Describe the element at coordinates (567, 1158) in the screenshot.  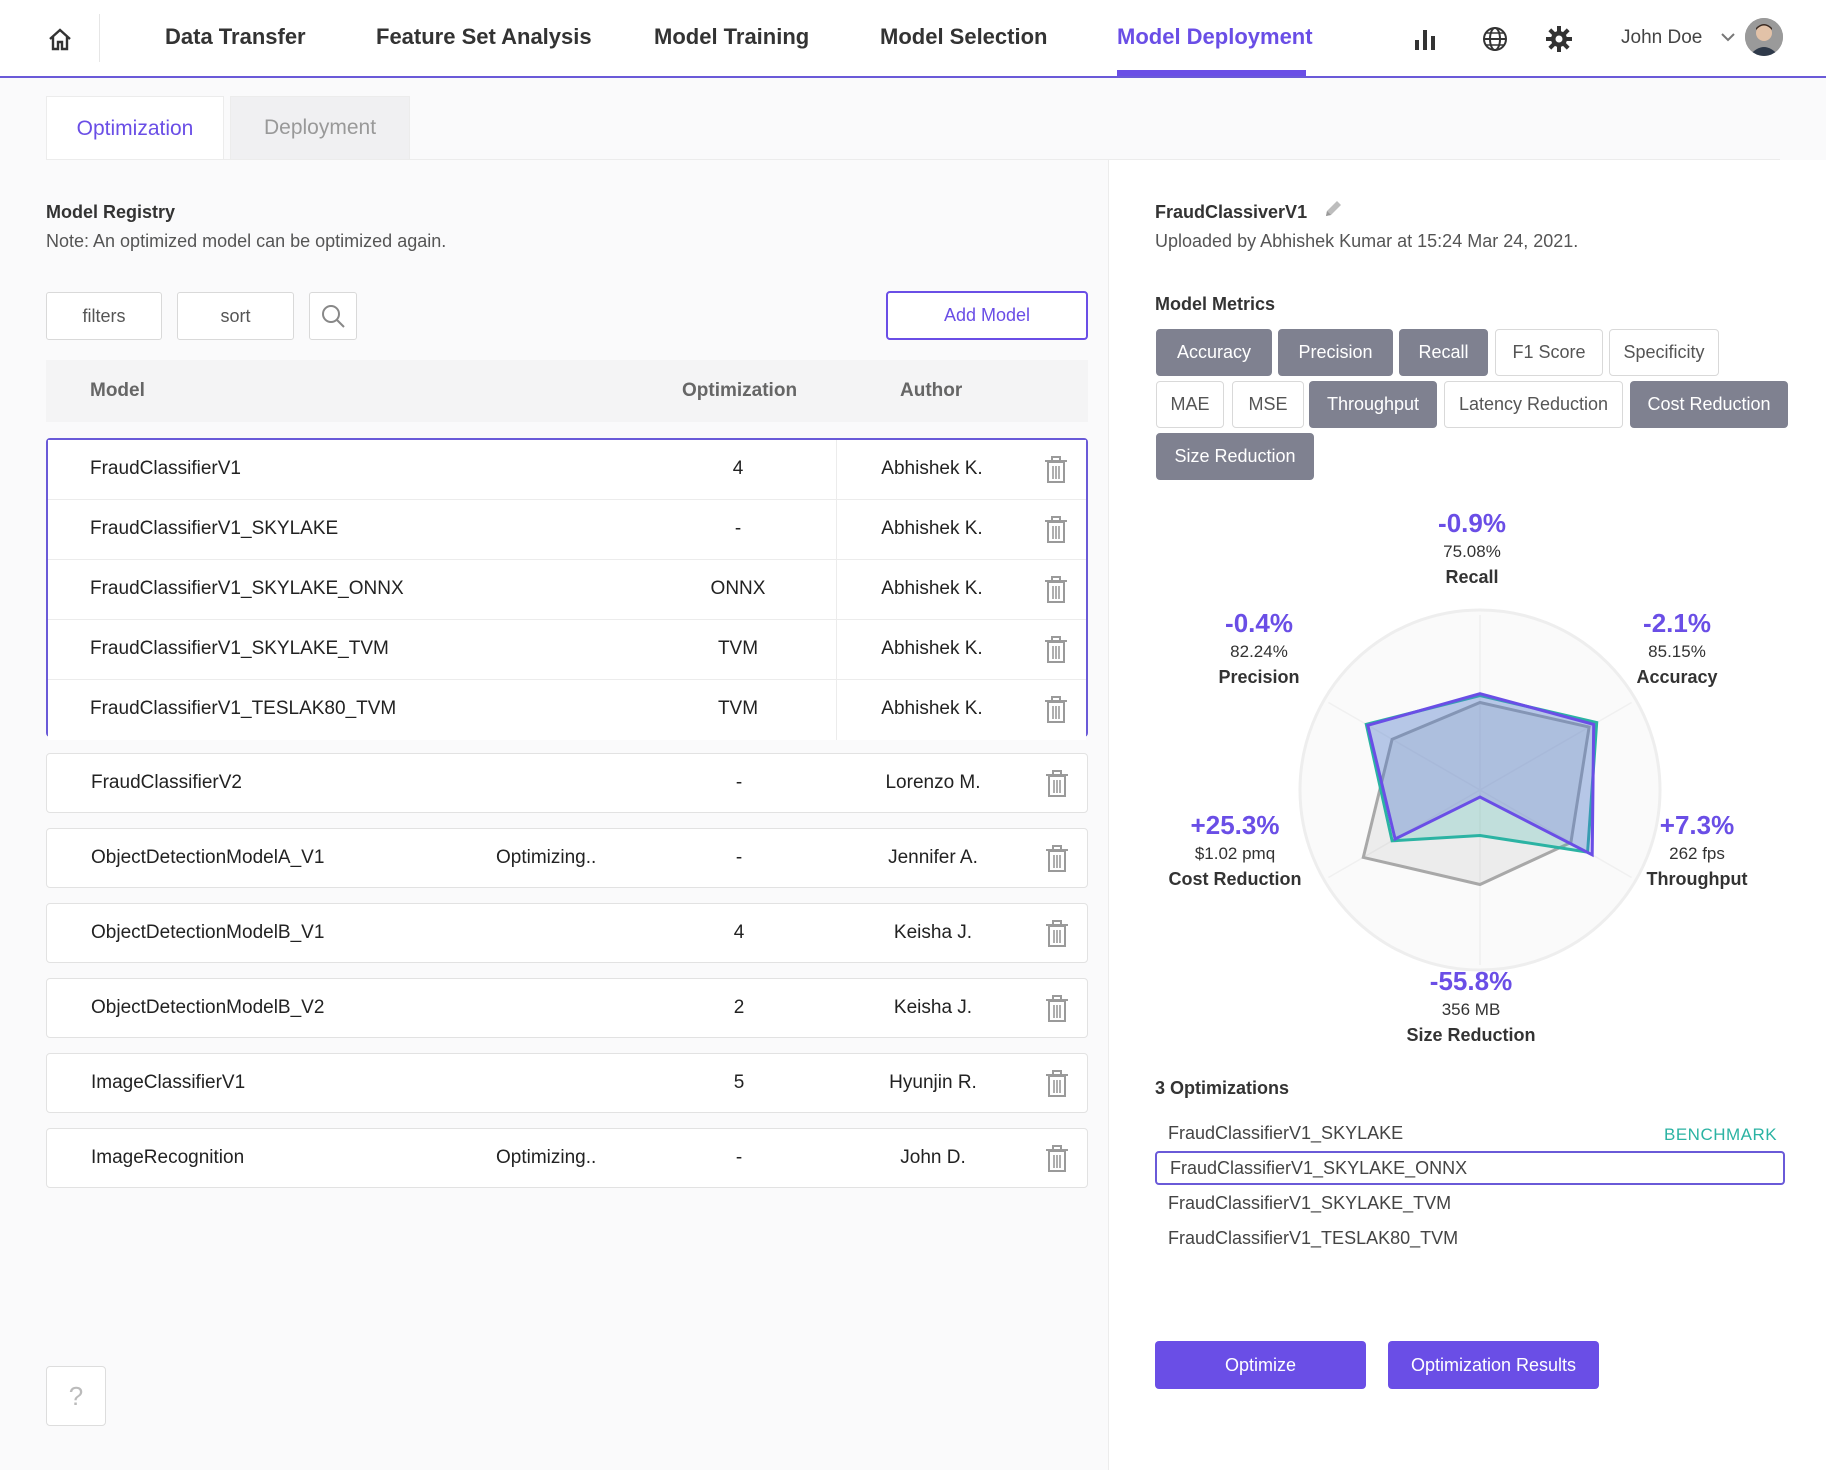
I see `table-row: ImageRecognition Optimizing.. - John D.` at that location.